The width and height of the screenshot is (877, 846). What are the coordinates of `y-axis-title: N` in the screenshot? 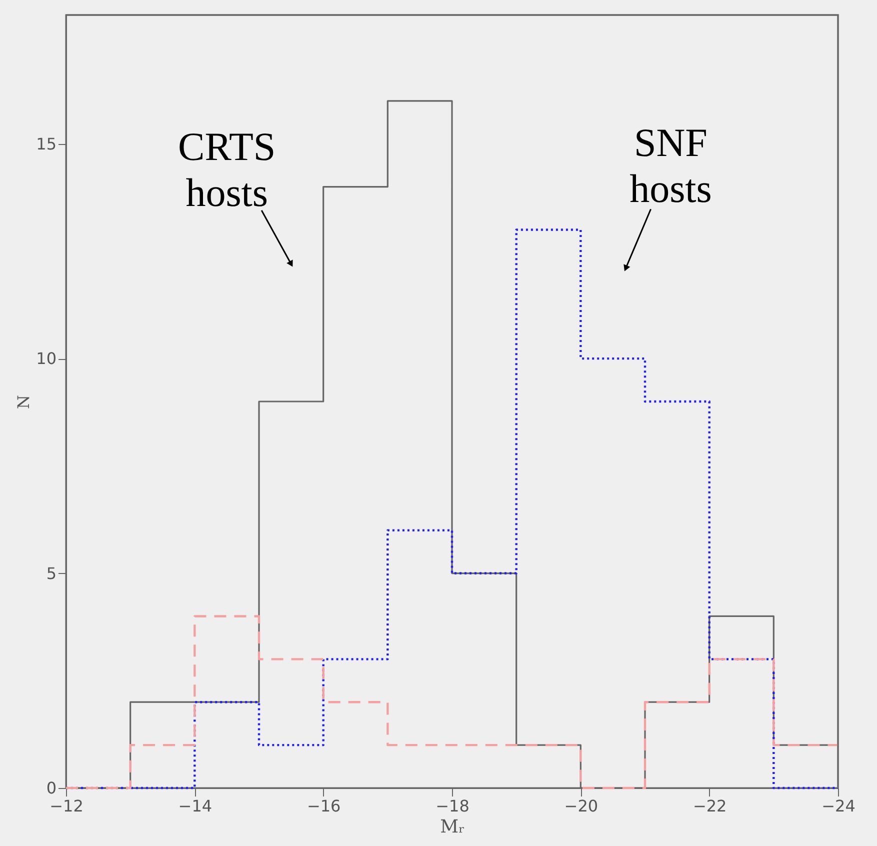 It's located at (24, 402).